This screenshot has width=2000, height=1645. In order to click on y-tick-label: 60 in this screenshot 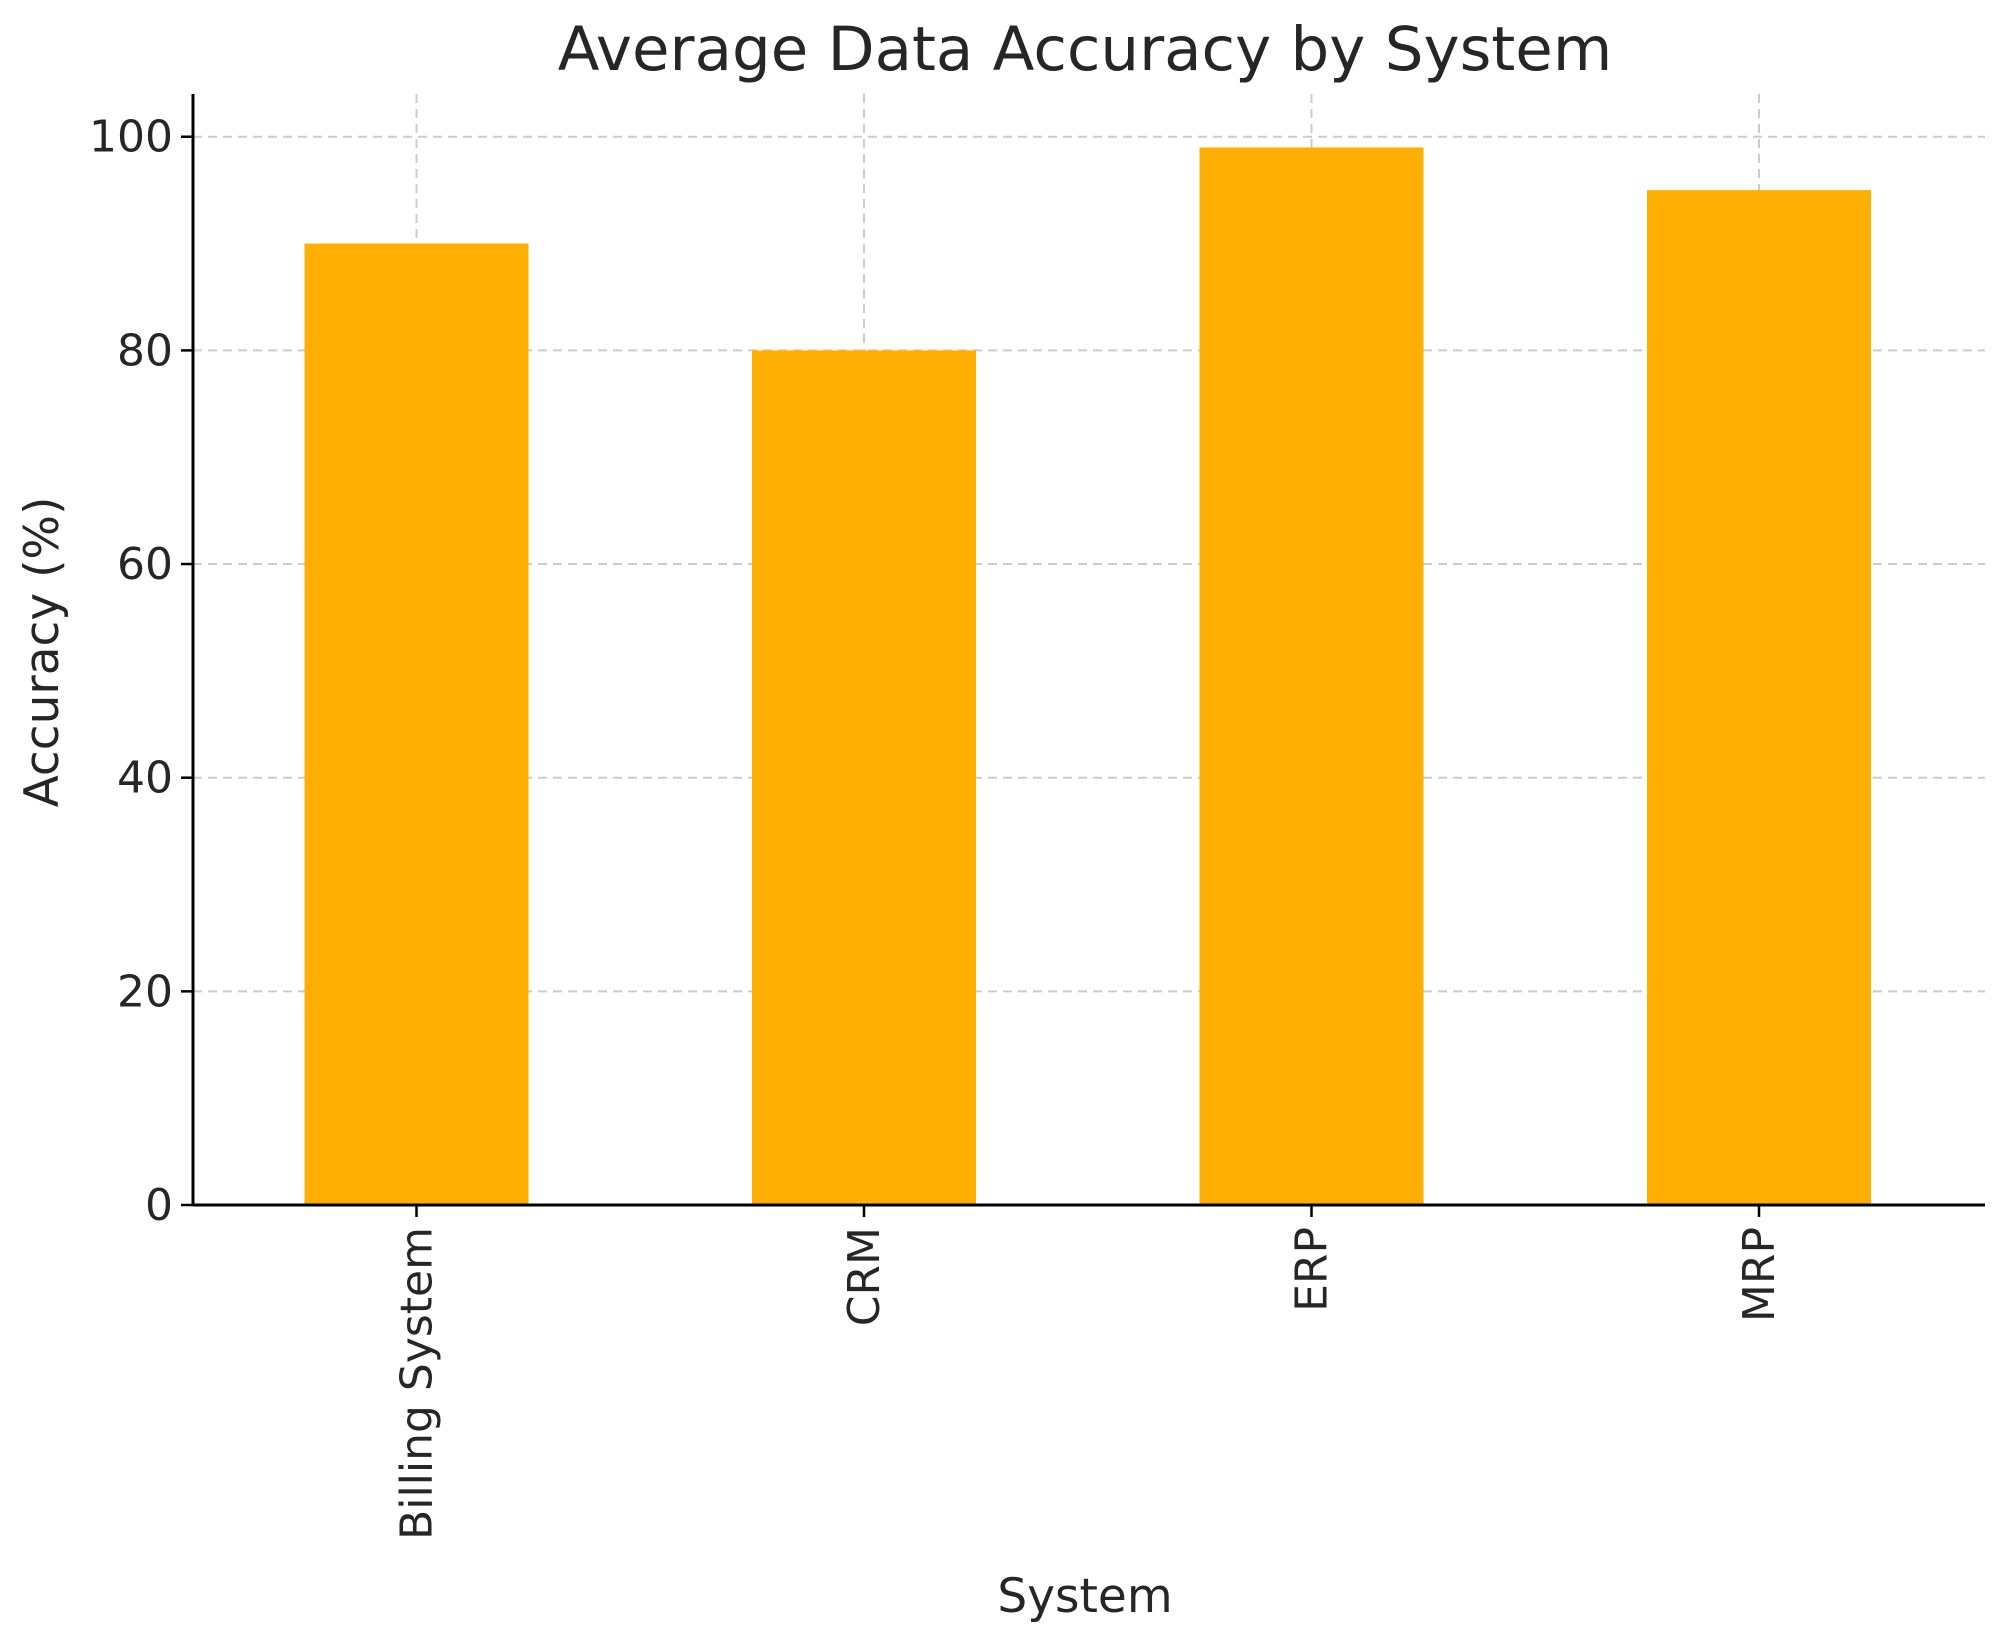, I will do `click(145, 564)`.